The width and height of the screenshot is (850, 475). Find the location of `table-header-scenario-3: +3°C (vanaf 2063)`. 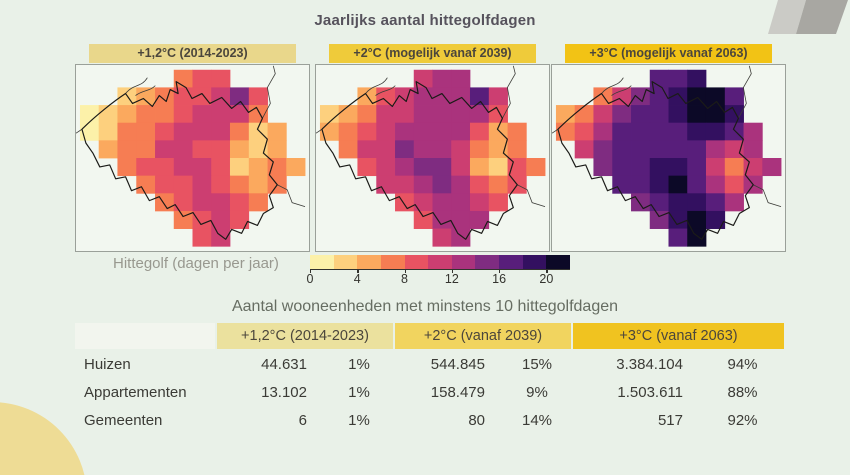

table-header-scenario-3: +3°C (vanaf 2063) is located at coordinates (678, 336).